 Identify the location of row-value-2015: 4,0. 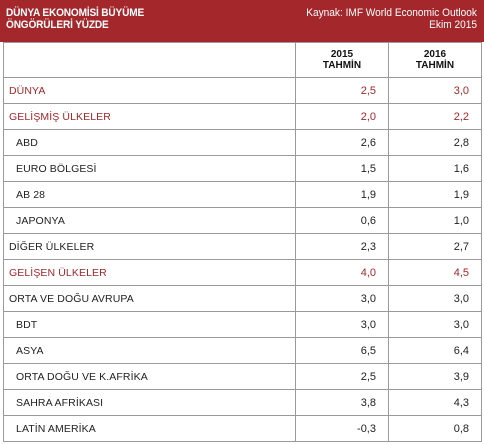
(342, 272).